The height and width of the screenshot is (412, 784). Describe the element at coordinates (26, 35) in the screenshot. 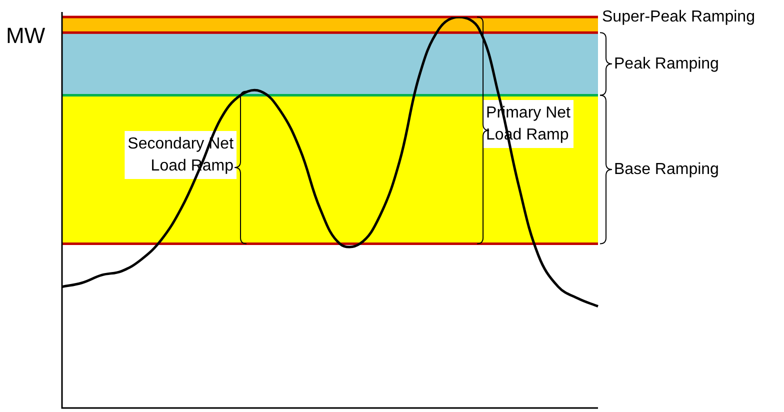

I see `y-axis-title: MW` at that location.